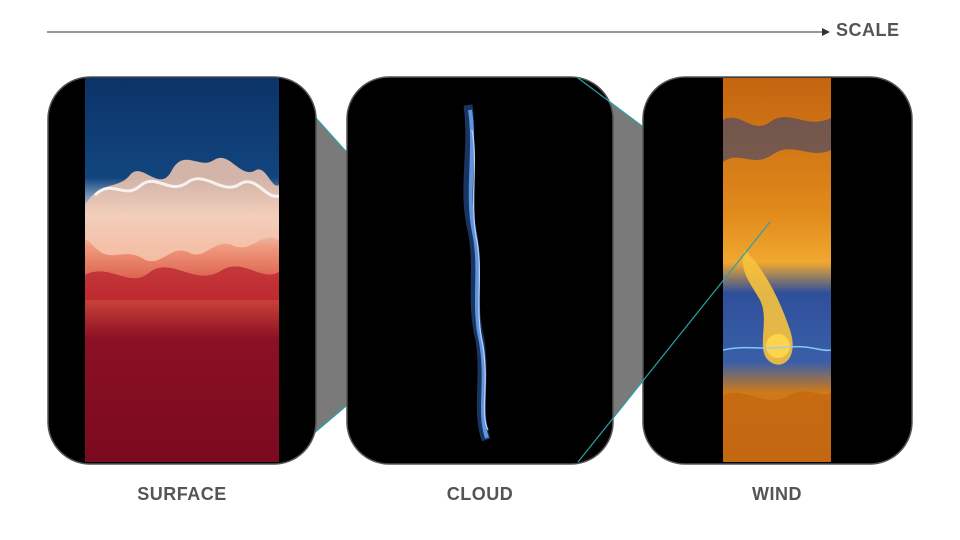 This screenshot has height=540, width=960. I want to click on wind-simulation-image, so click(777, 270).